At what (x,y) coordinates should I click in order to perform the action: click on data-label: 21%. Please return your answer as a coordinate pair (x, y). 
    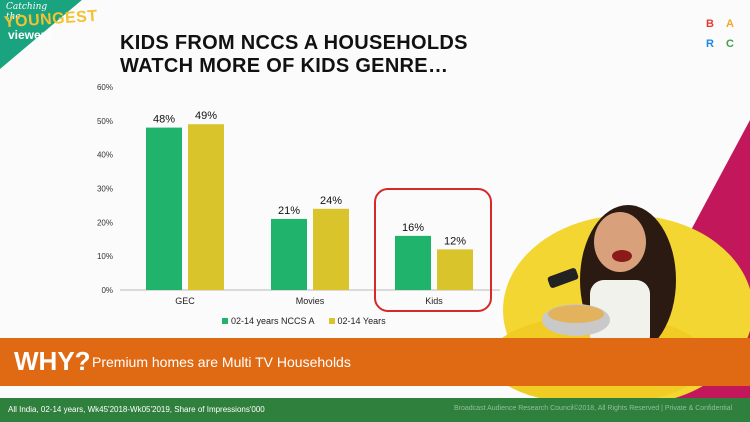
    Looking at the image, I should click on (289, 211).